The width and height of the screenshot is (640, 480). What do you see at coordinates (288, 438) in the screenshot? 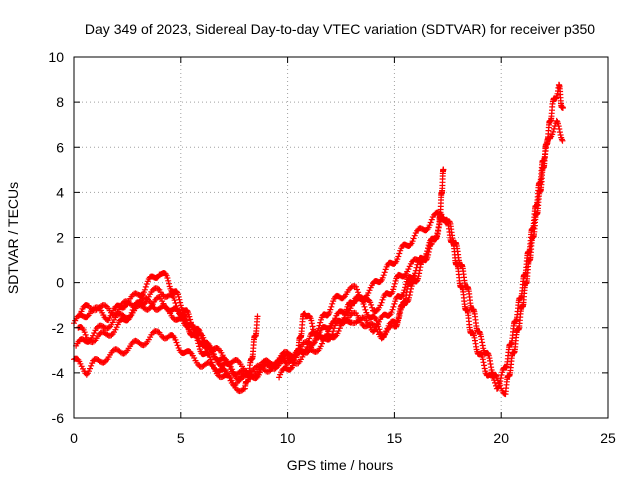
I see `x-tick-label: 10` at bounding box center [288, 438].